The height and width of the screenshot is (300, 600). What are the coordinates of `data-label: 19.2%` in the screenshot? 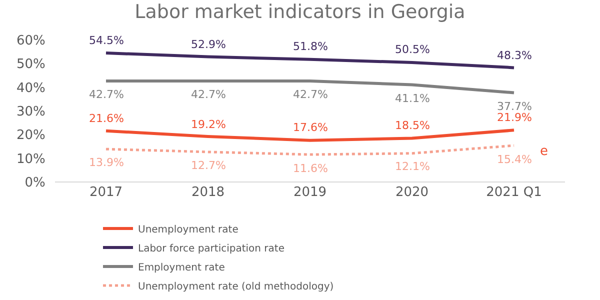 It's located at (208, 124).